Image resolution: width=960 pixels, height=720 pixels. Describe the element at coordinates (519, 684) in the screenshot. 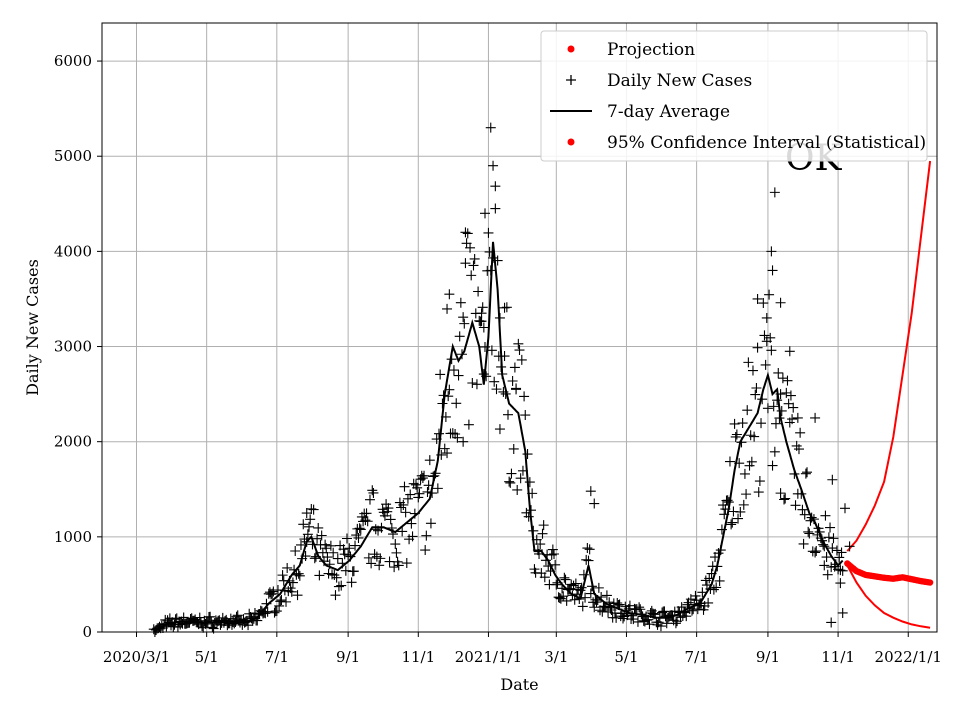

I see `x-axis-label: Date` at that location.